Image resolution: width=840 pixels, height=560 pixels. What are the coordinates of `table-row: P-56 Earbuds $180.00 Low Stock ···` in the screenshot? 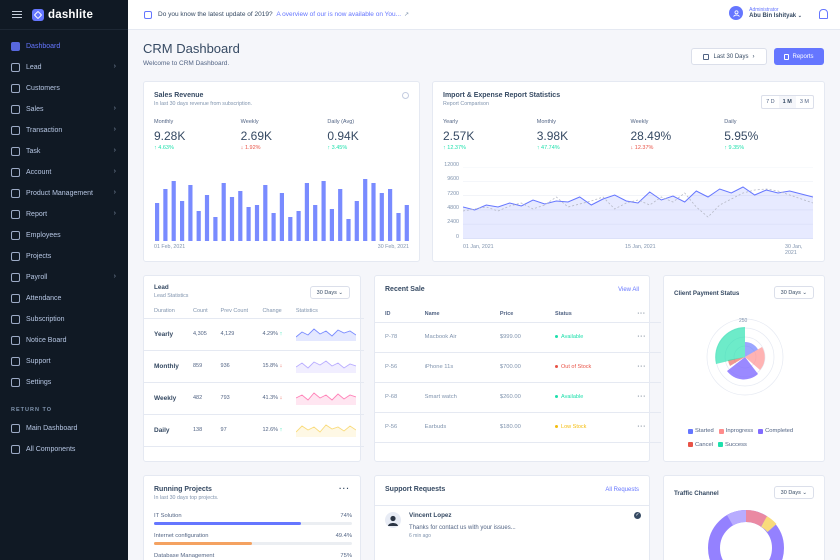 It's located at (518, 427).